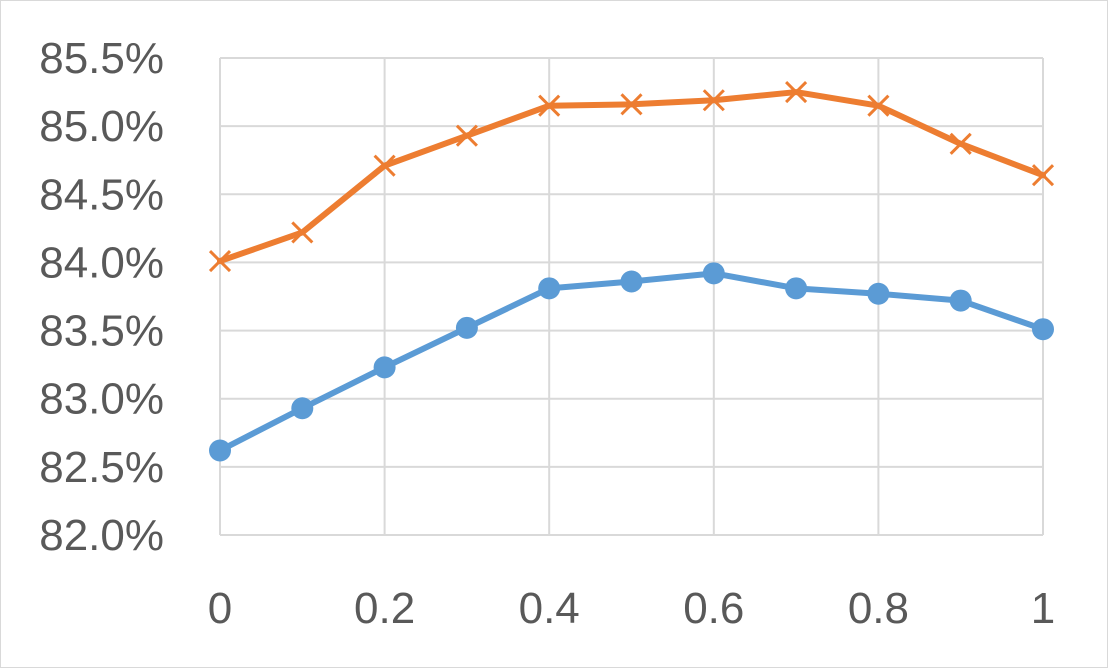  Describe the element at coordinates (101, 297) in the screenshot. I see `y-axis: 82.0% 82.5% 83.0% 83.5% 84.0% 84.5% 85.0% 85.5%` at that location.